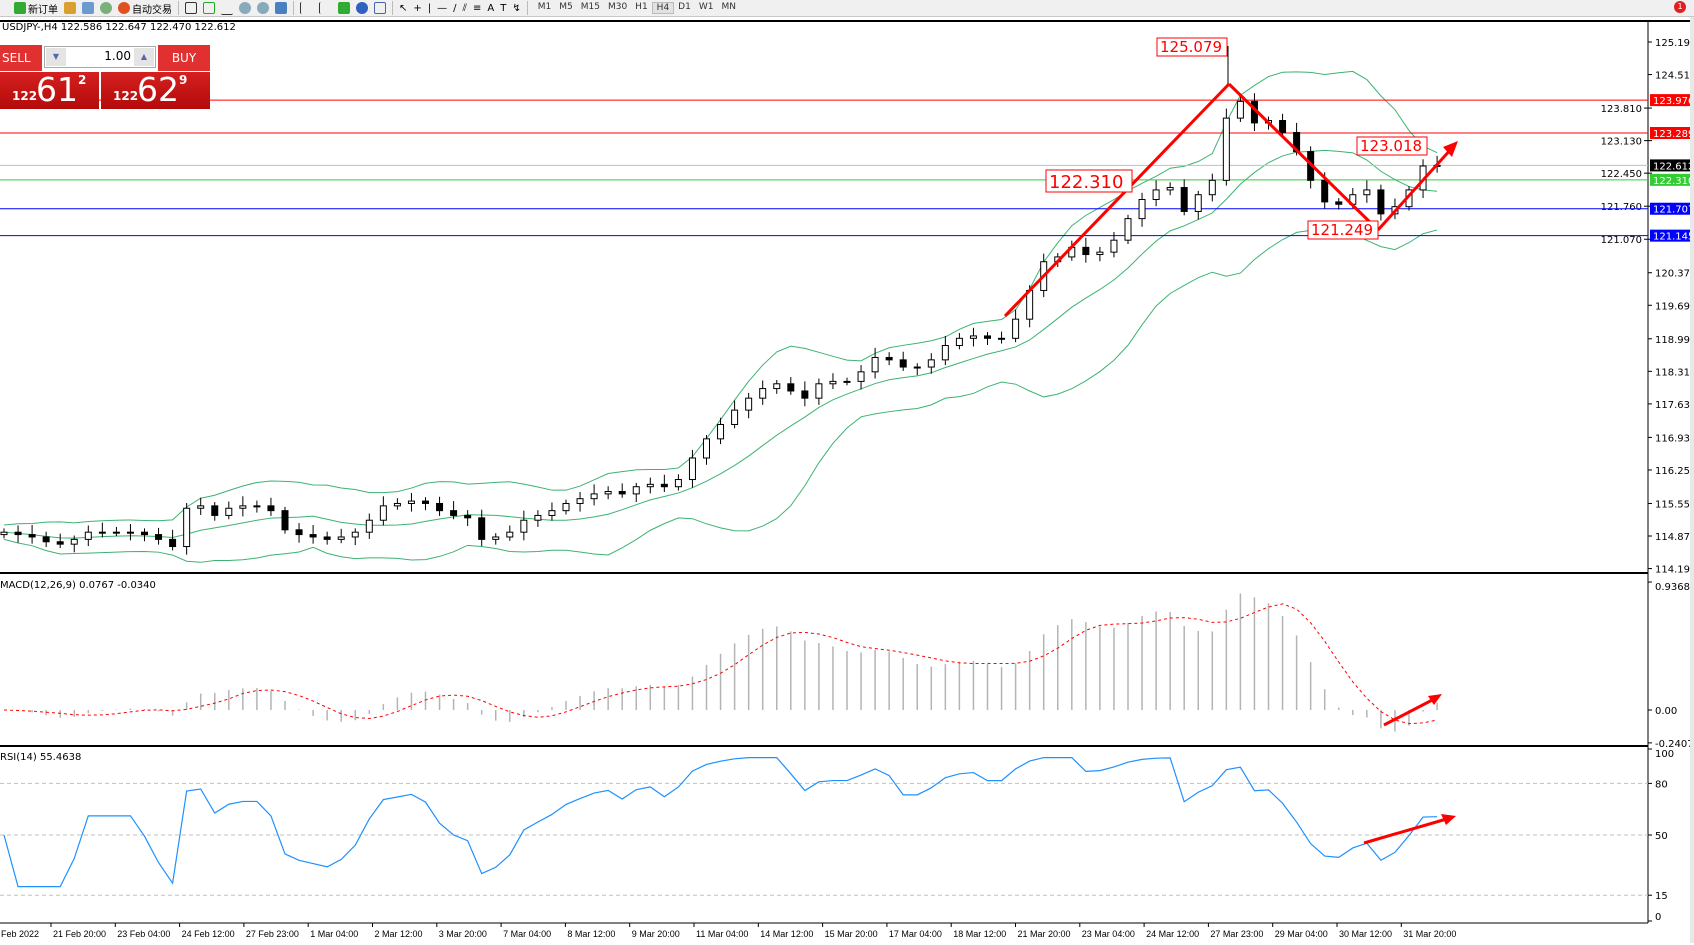  Describe the element at coordinates (728, 7) in the screenshot. I see `timeframe-mn: MN` at that location.